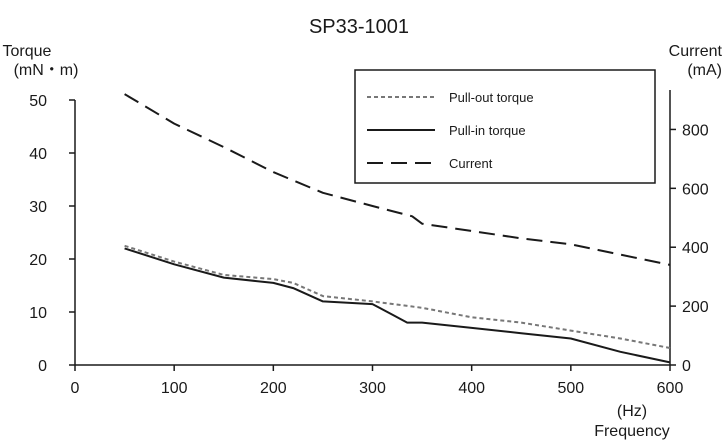 The height and width of the screenshot is (446, 727). Describe the element at coordinates (696, 51) in the screenshot. I see `y-right-axis-label: Current` at that location.